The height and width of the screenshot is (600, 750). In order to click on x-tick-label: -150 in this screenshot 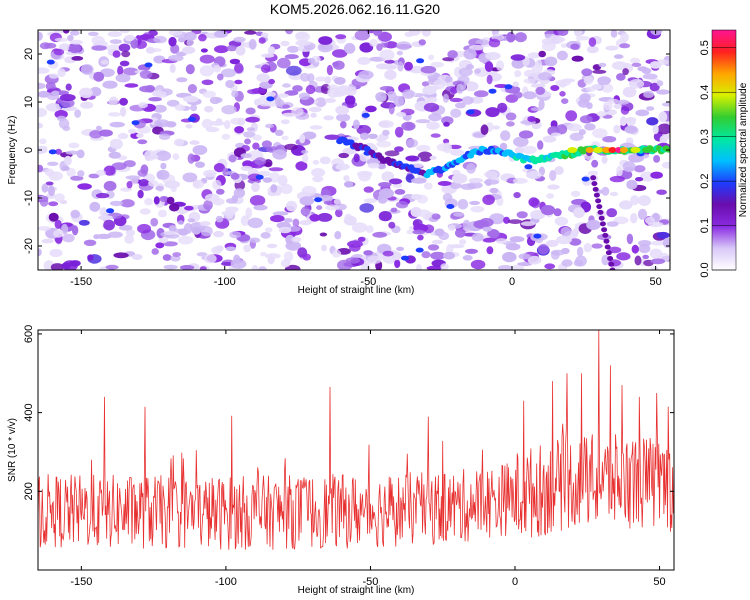, I will do `click(81, 582)`.